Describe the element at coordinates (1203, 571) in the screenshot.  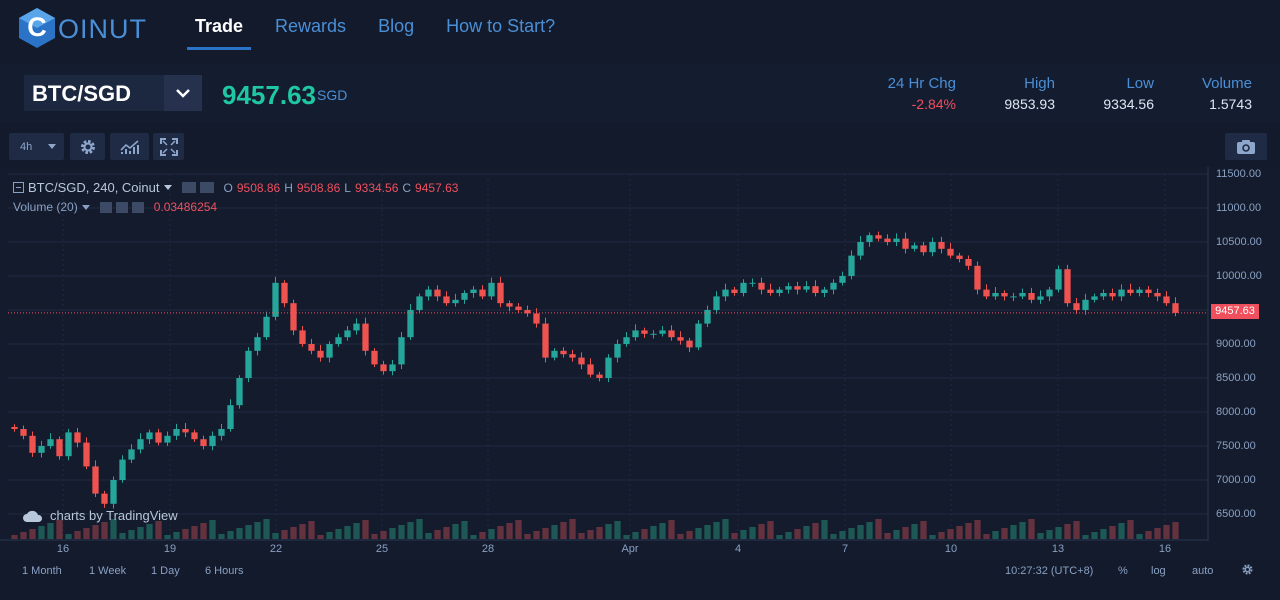
I see `auto-toggle: auto` at that location.